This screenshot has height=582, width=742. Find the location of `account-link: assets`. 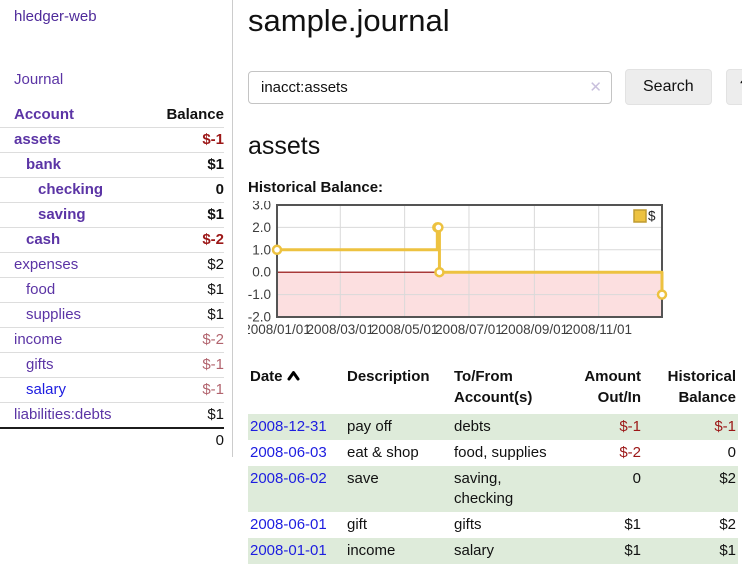

account-link: assets is located at coordinates (37, 139).